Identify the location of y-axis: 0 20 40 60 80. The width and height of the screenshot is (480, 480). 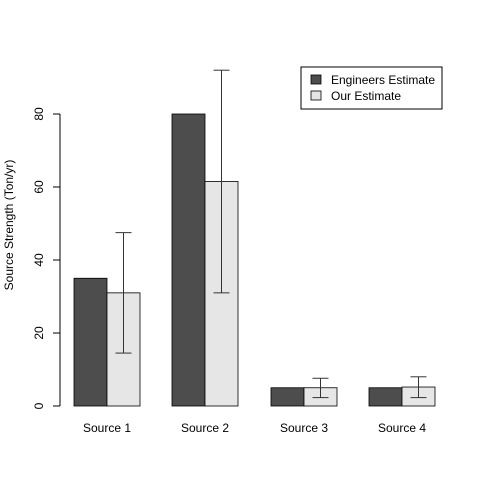
(46, 258).